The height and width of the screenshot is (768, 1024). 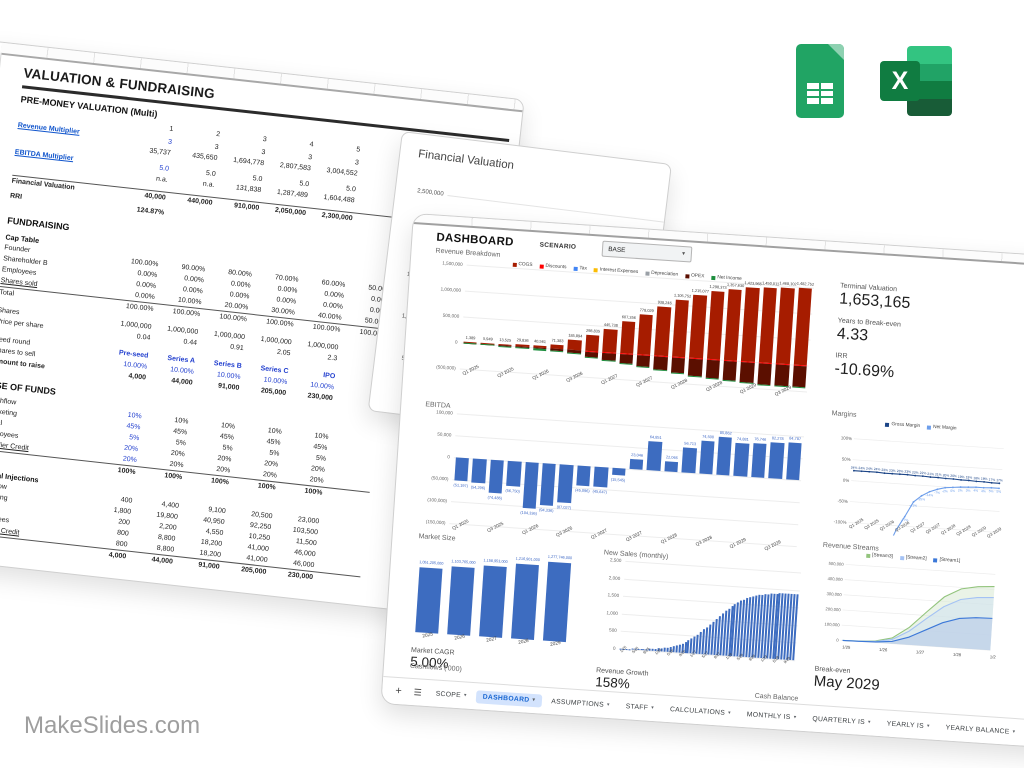 I want to click on cell-value: Starting, so click(x=109, y=592).